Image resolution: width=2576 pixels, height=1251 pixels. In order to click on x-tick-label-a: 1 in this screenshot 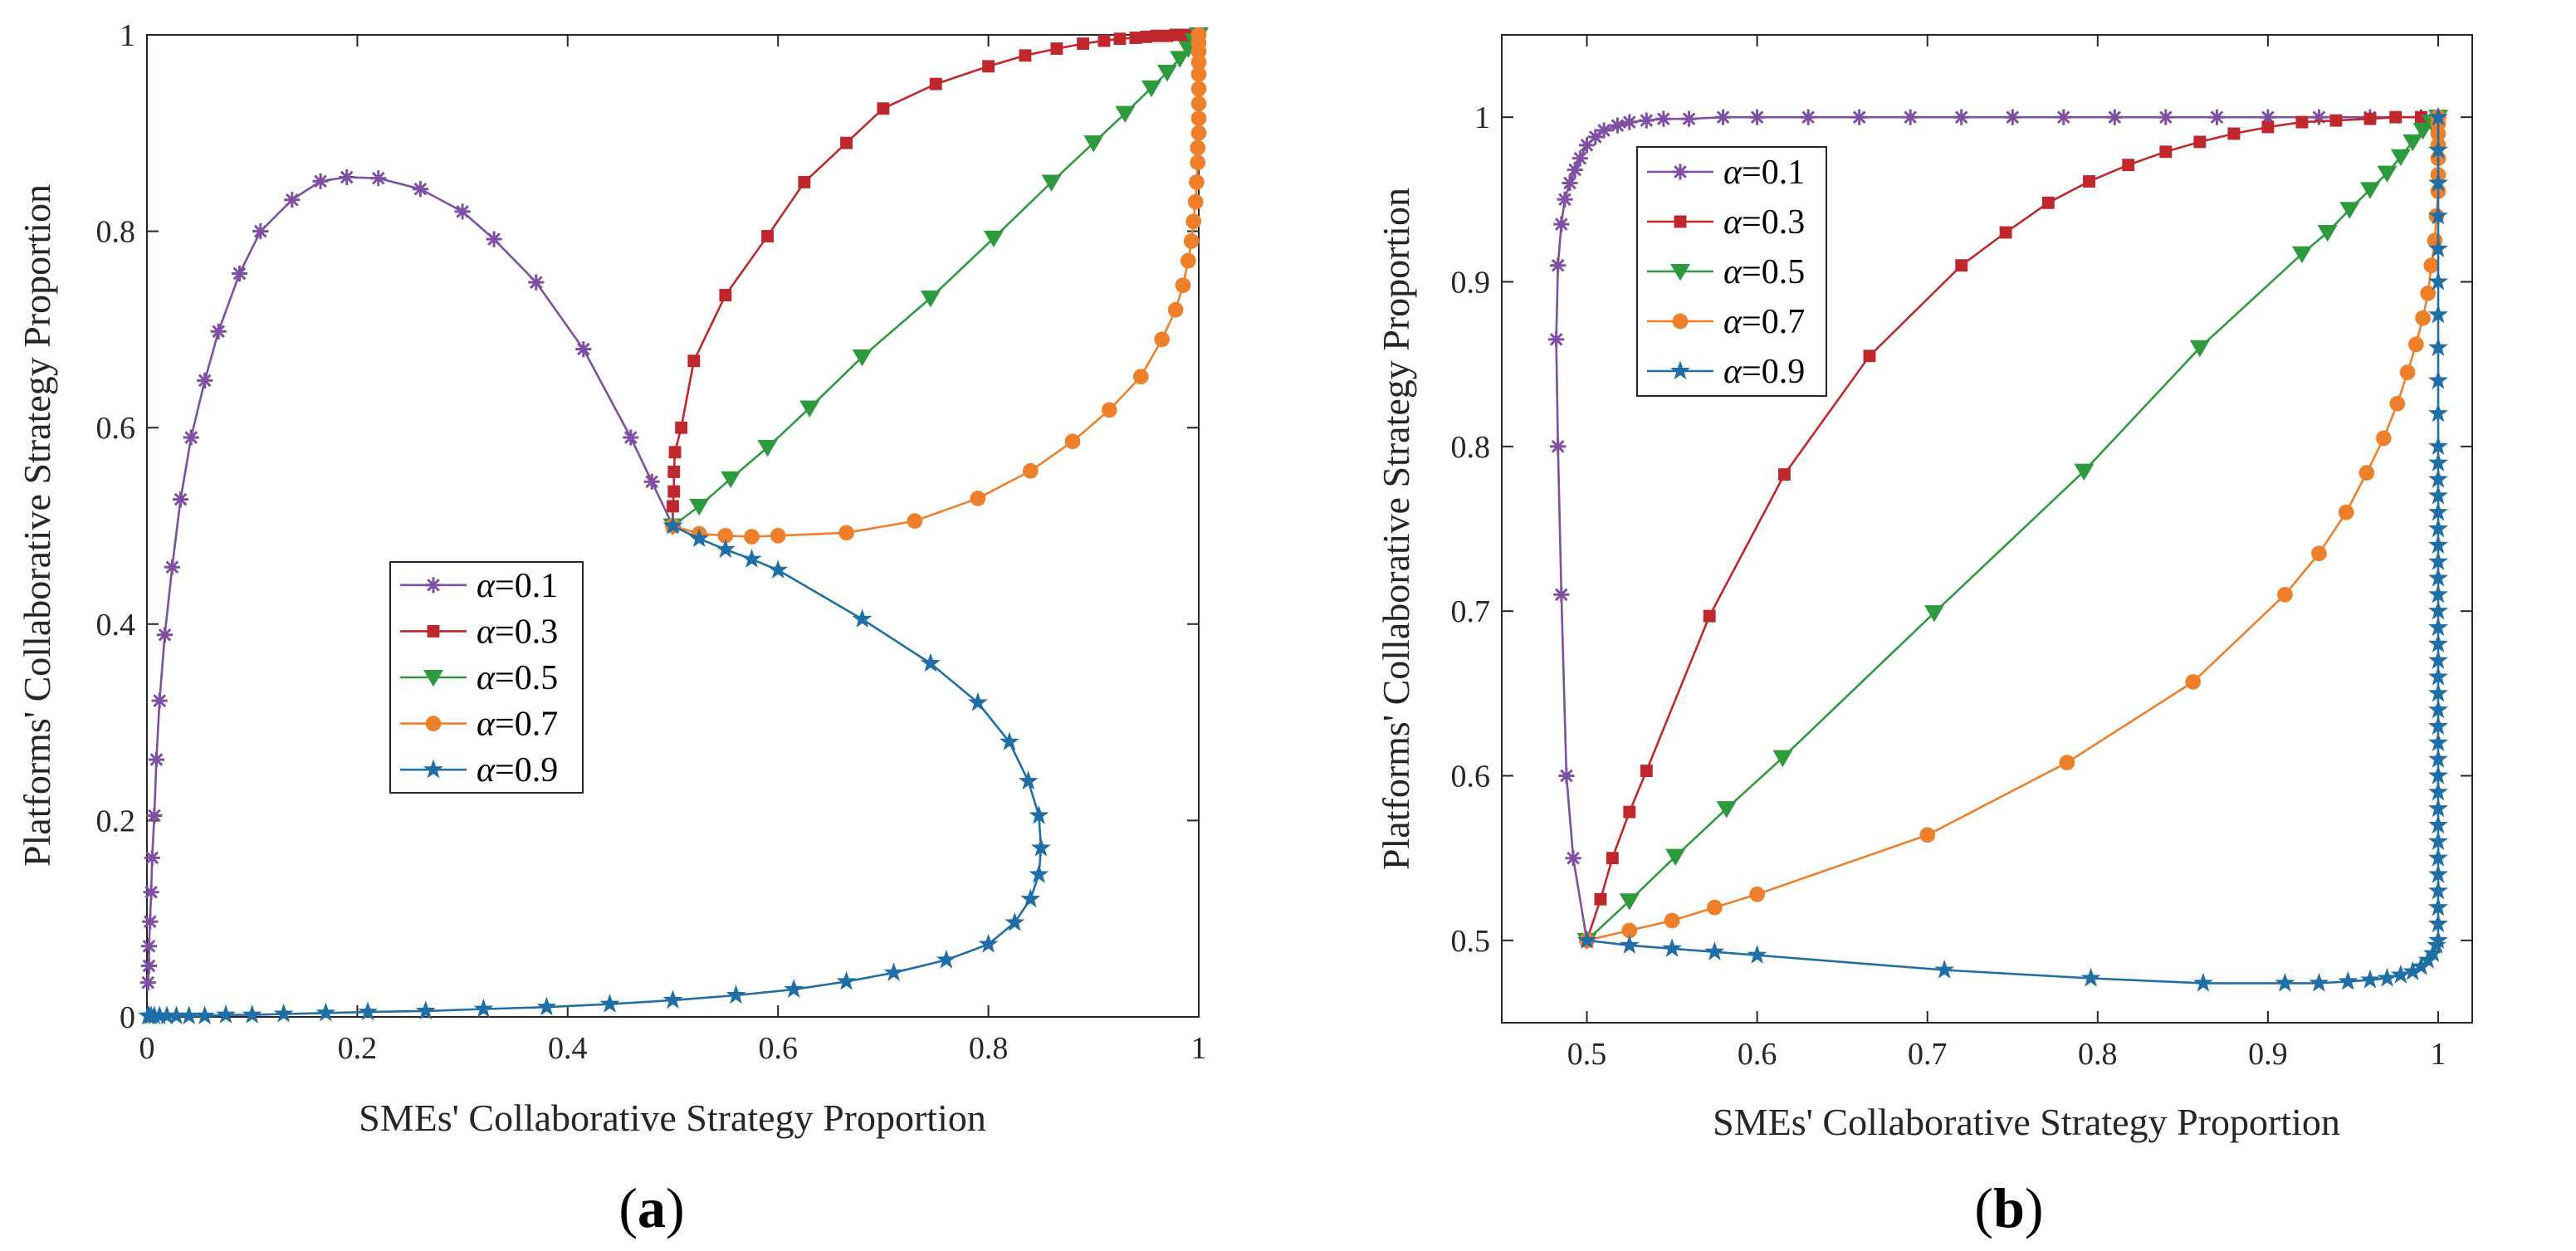, I will do `click(1199, 1048)`.